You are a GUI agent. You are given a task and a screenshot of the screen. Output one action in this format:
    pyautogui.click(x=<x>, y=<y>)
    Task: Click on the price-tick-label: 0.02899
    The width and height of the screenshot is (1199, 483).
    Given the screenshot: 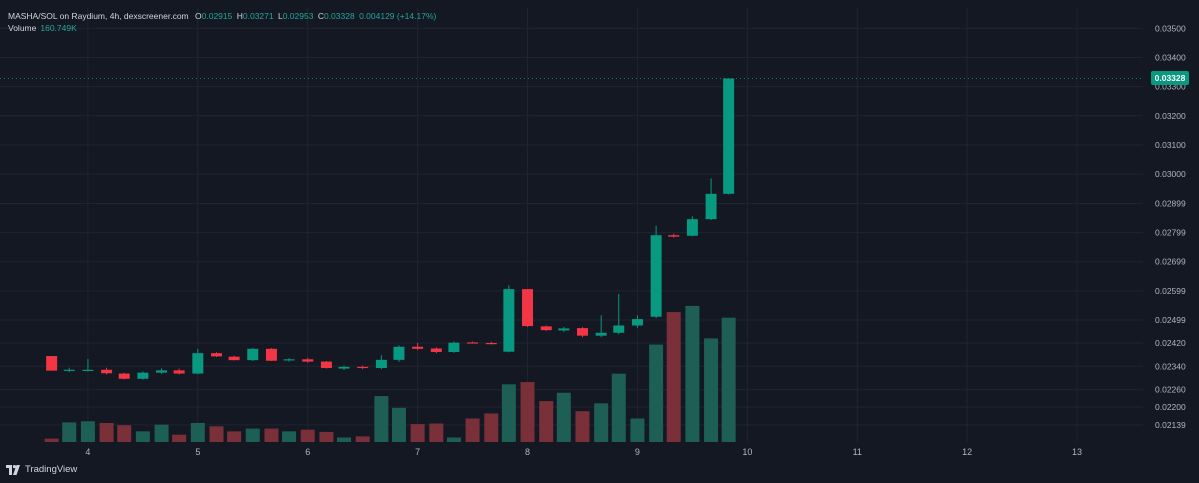 What is the action you would take?
    pyautogui.click(x=1170, y=203)
    